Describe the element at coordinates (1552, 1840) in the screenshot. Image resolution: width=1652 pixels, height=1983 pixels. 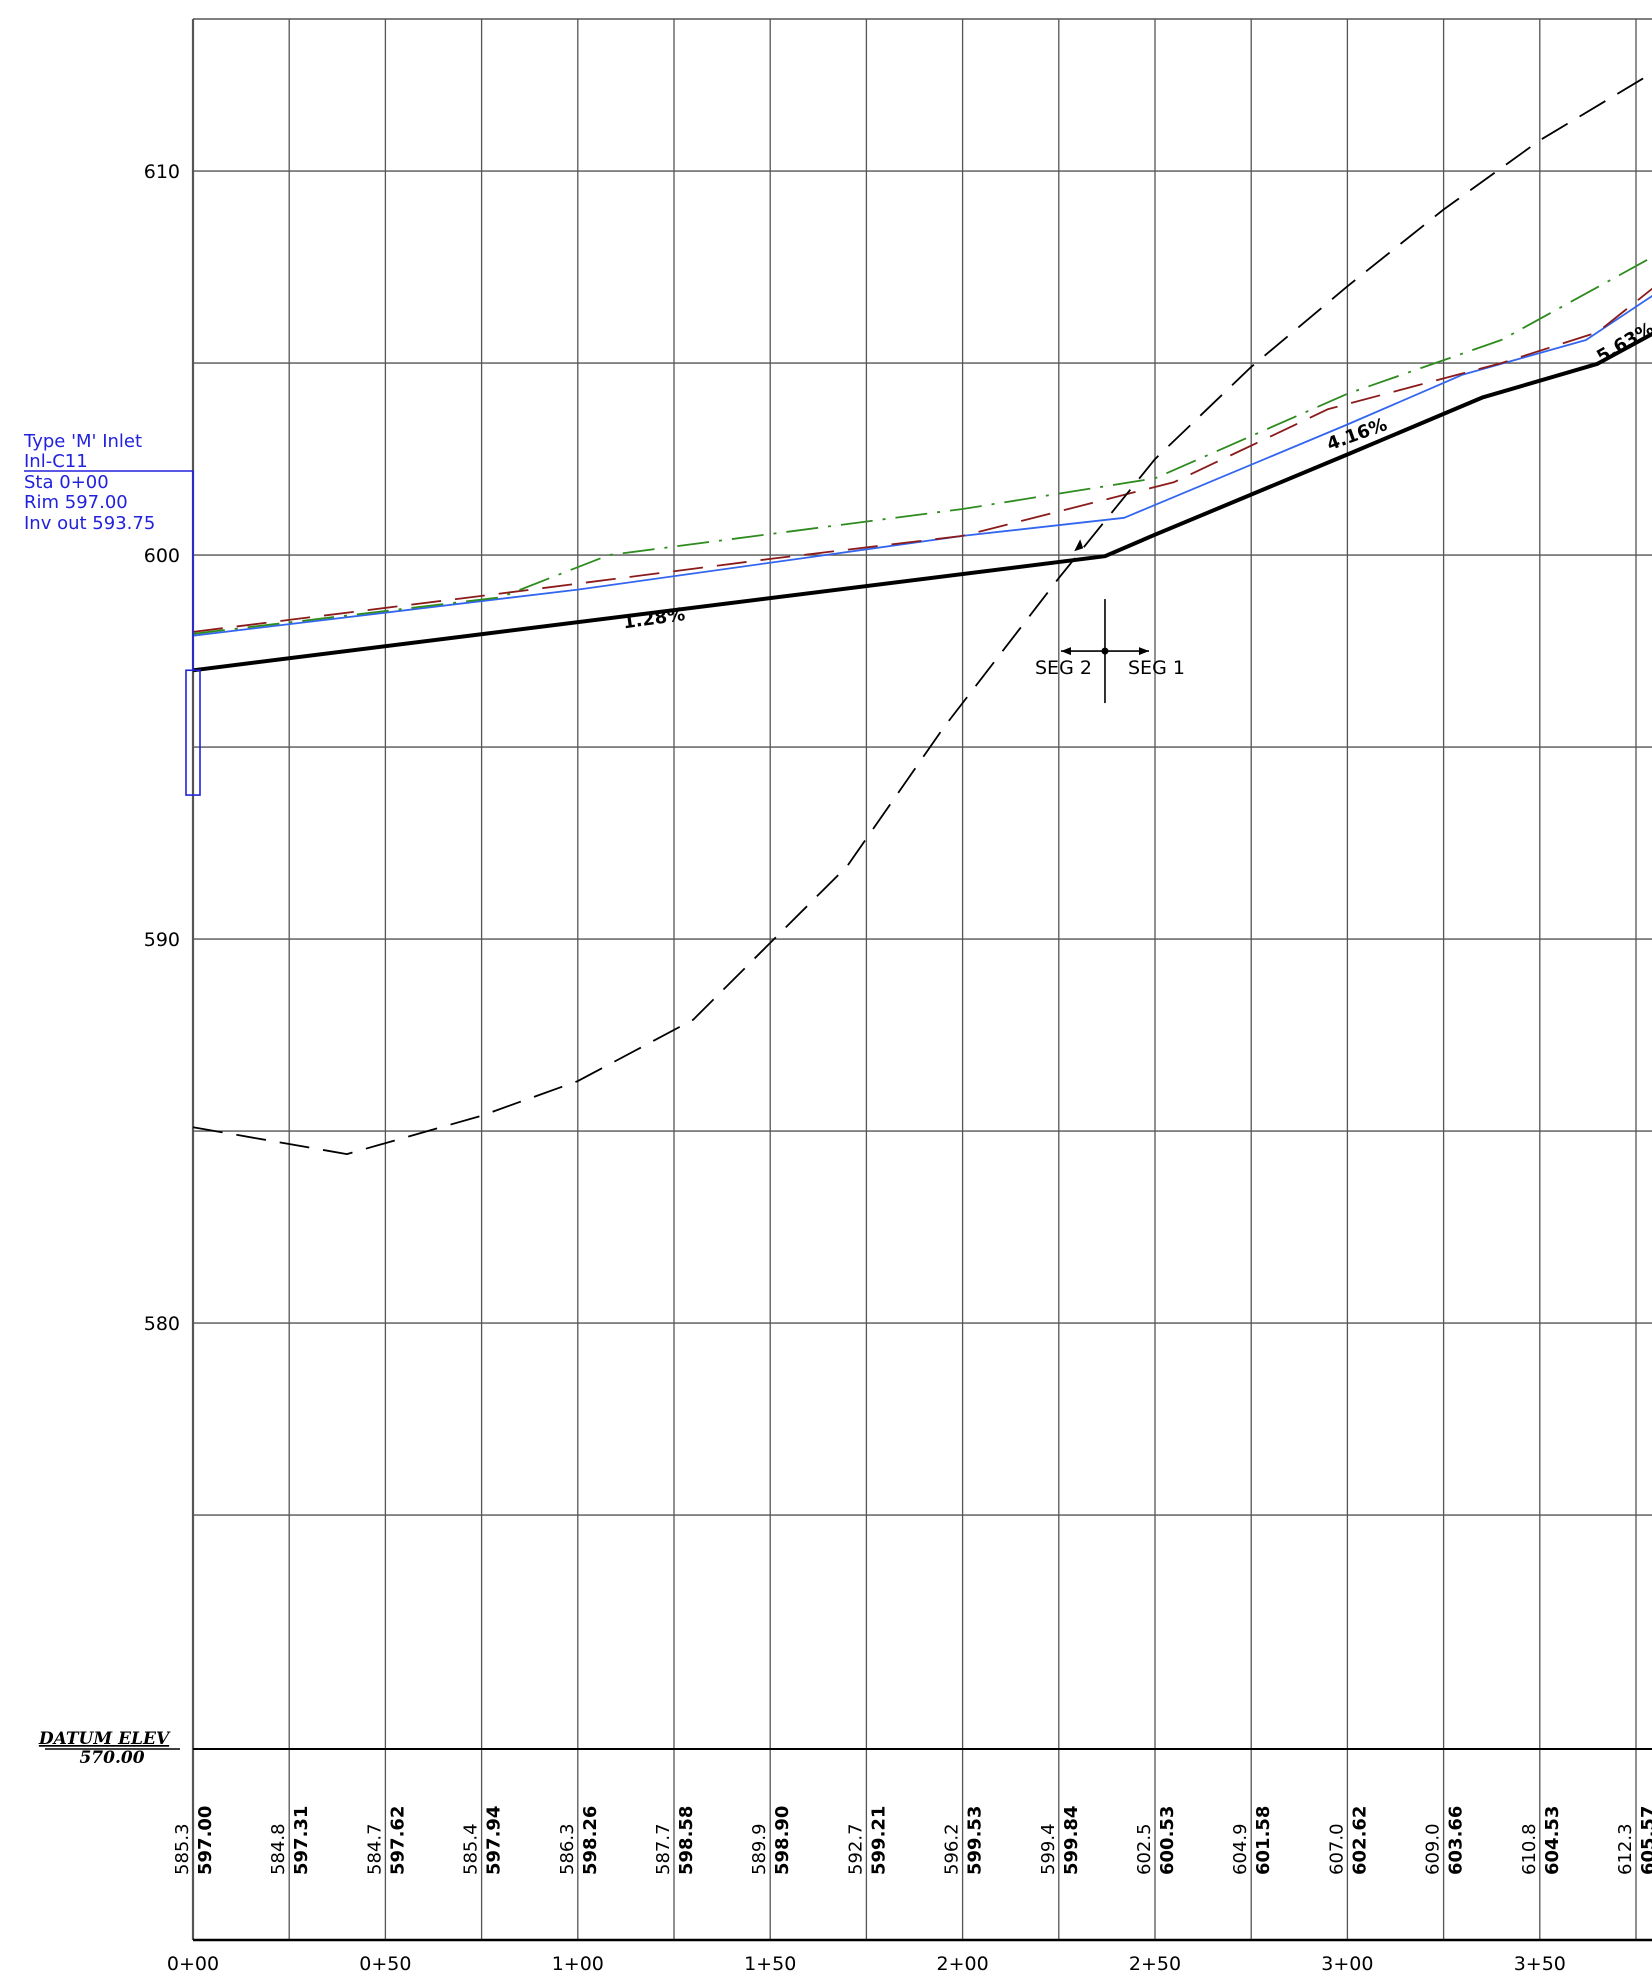
I see `table-proposed-elev: 604.53` at that location.